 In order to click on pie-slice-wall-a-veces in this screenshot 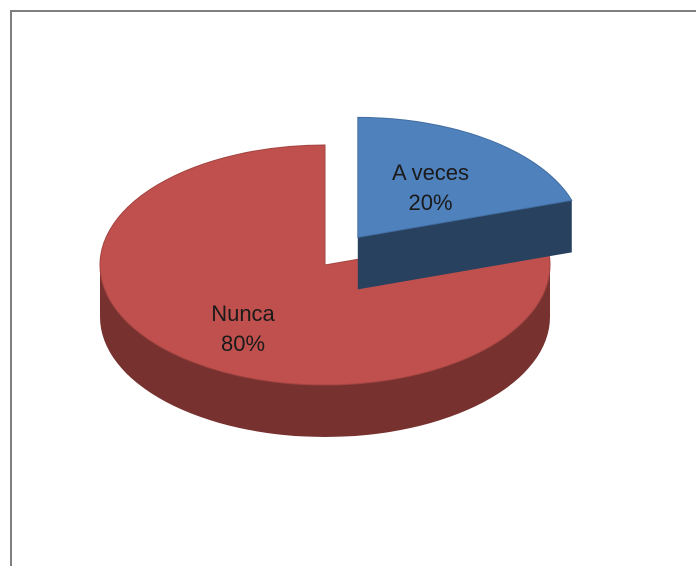, I will do `click(464, 245)`.